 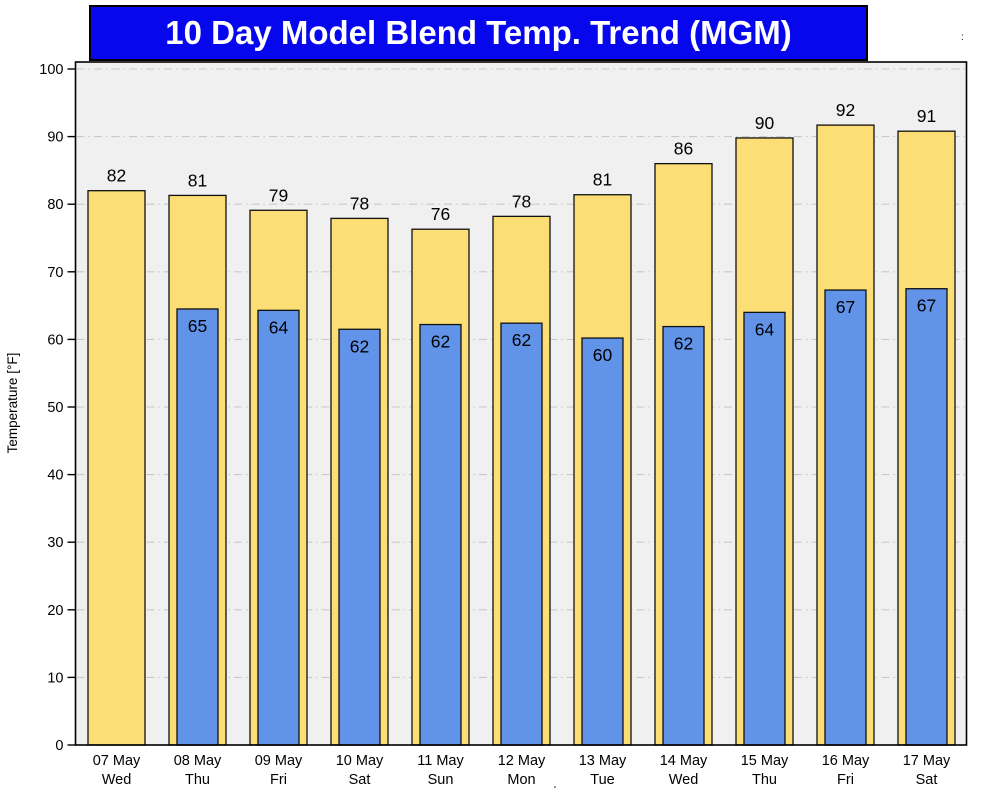 What do you see at coordinates (927, 761) in the screenshot?
I see `x-tick-label-date: 17 May` at bounding box center [927, 761].